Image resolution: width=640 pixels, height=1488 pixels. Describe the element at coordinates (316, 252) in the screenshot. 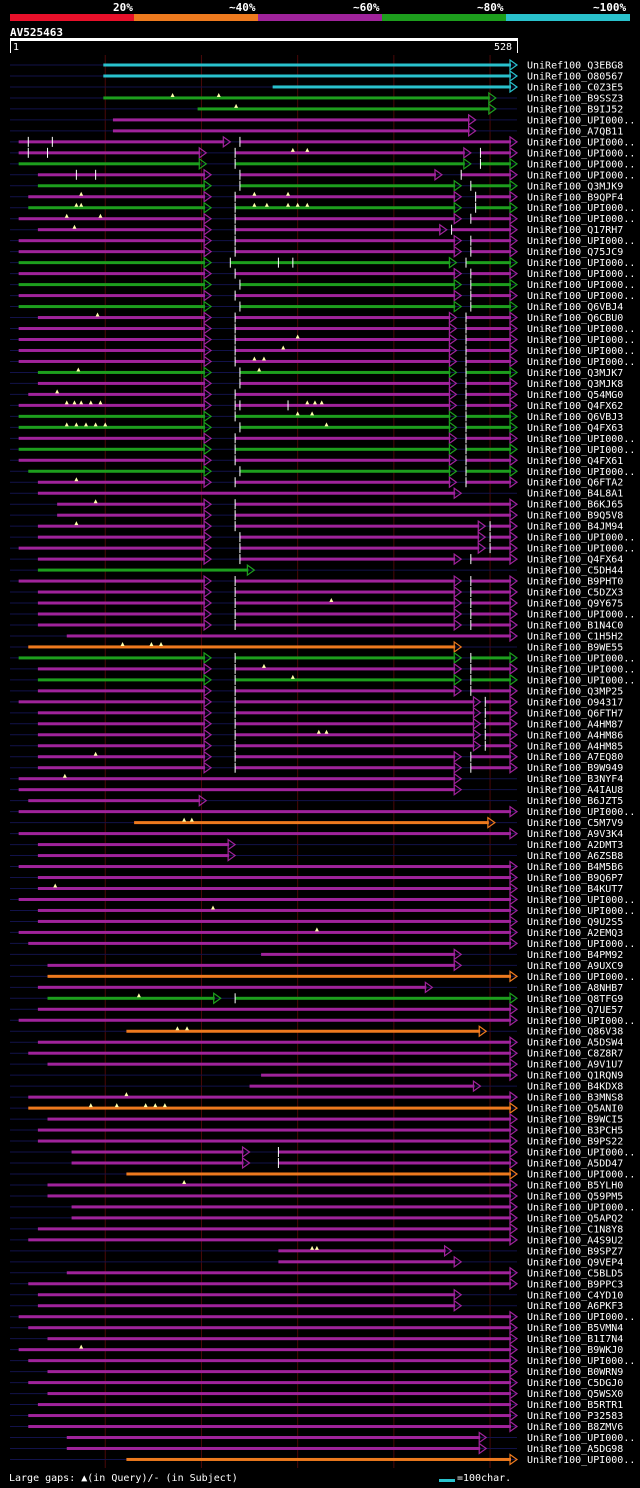

I see `hit-row: UniRef100_Q75JC9` at that location.